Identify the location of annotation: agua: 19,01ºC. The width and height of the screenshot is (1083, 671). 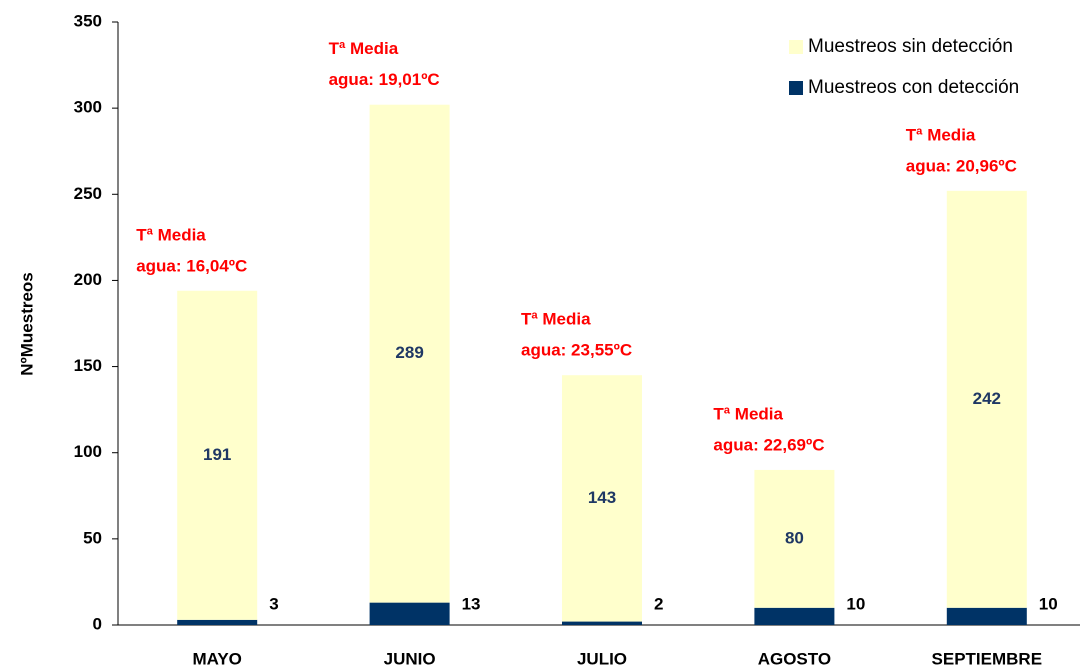
(384, 79).